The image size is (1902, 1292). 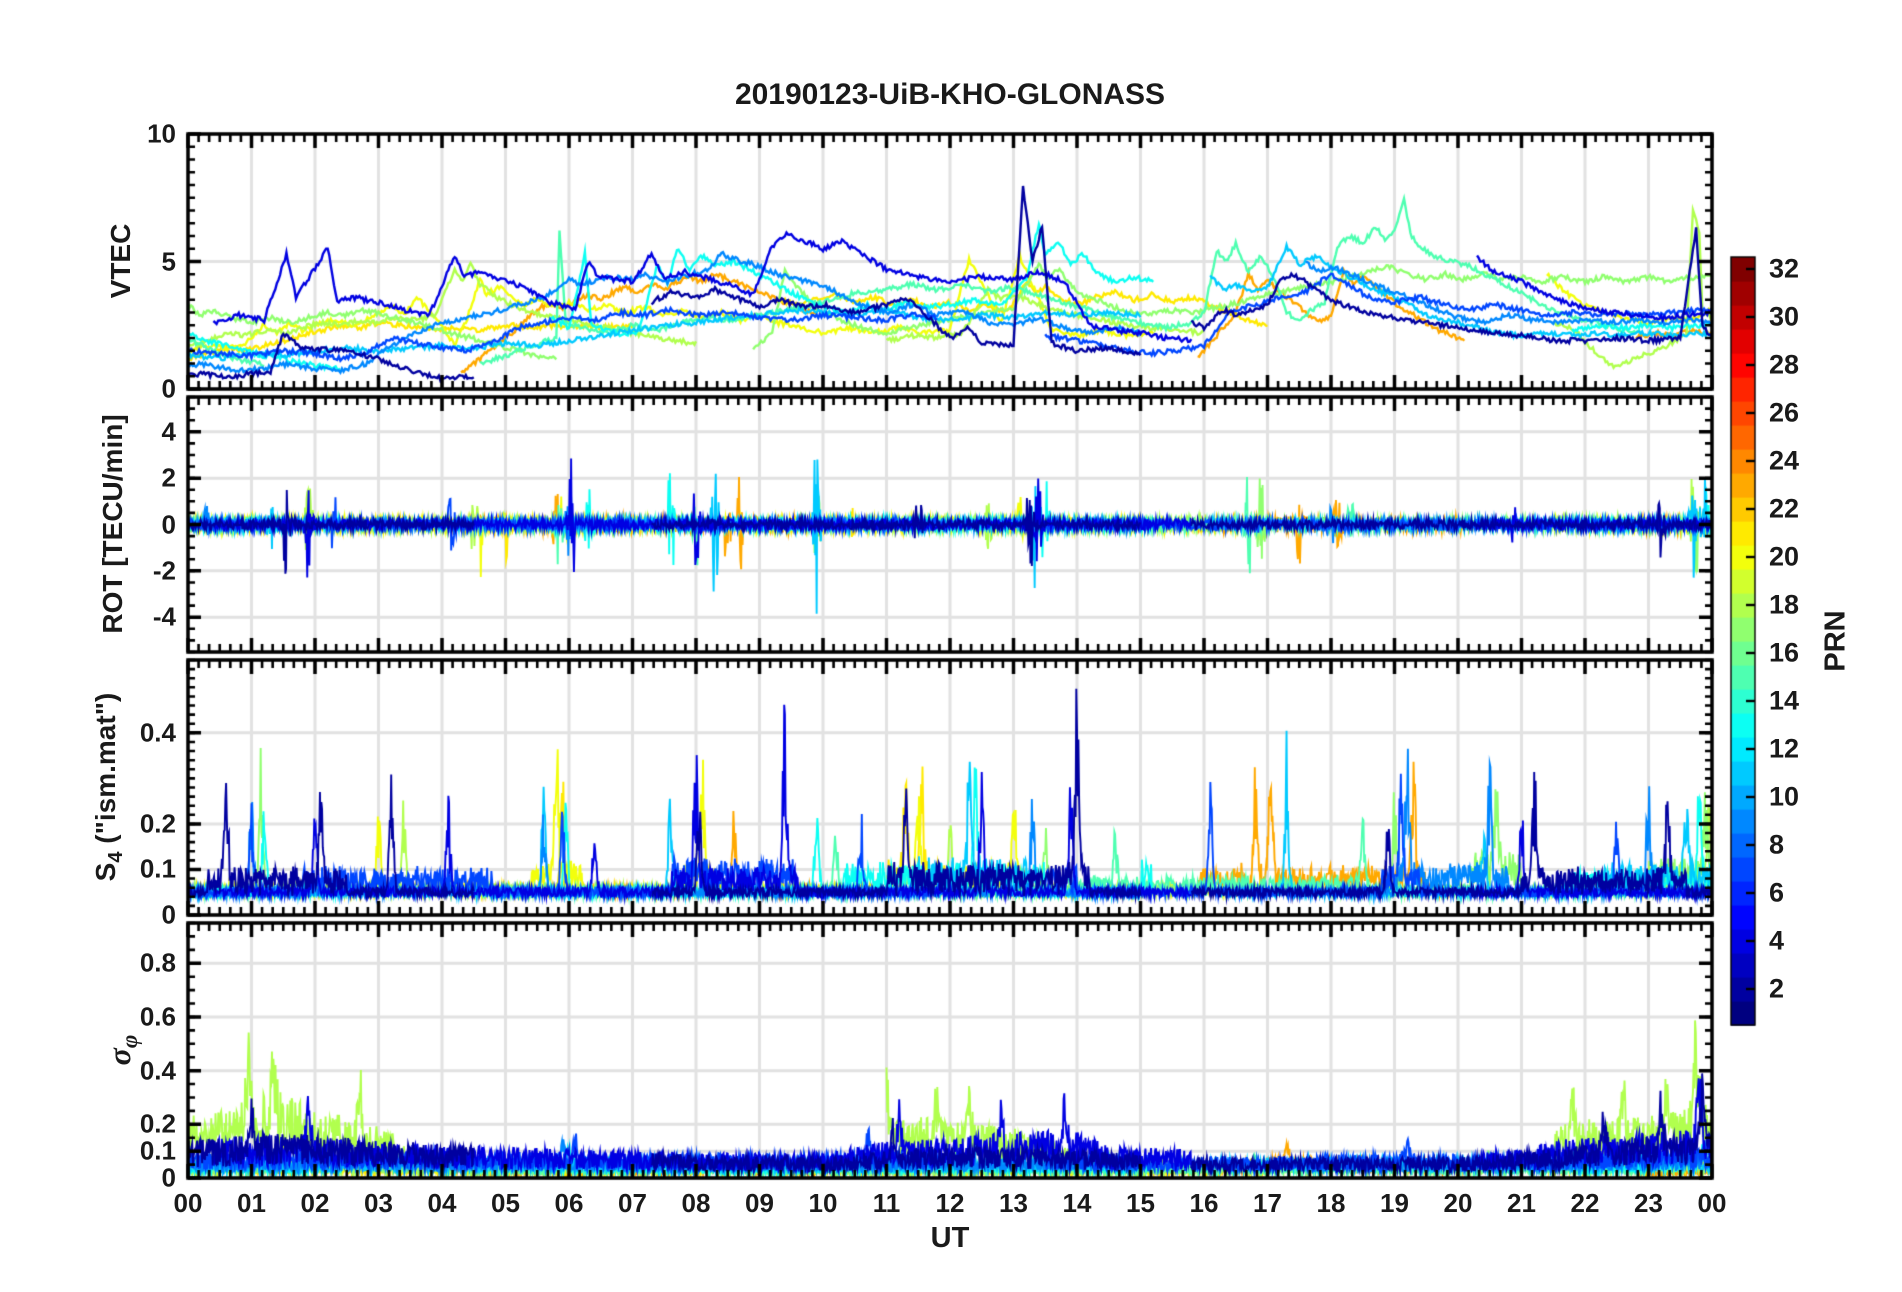 What do you see at coordinates (569, 1203) in the screenshot?
I see `x-tick-label: 06` at bounding box center [569, 1203].